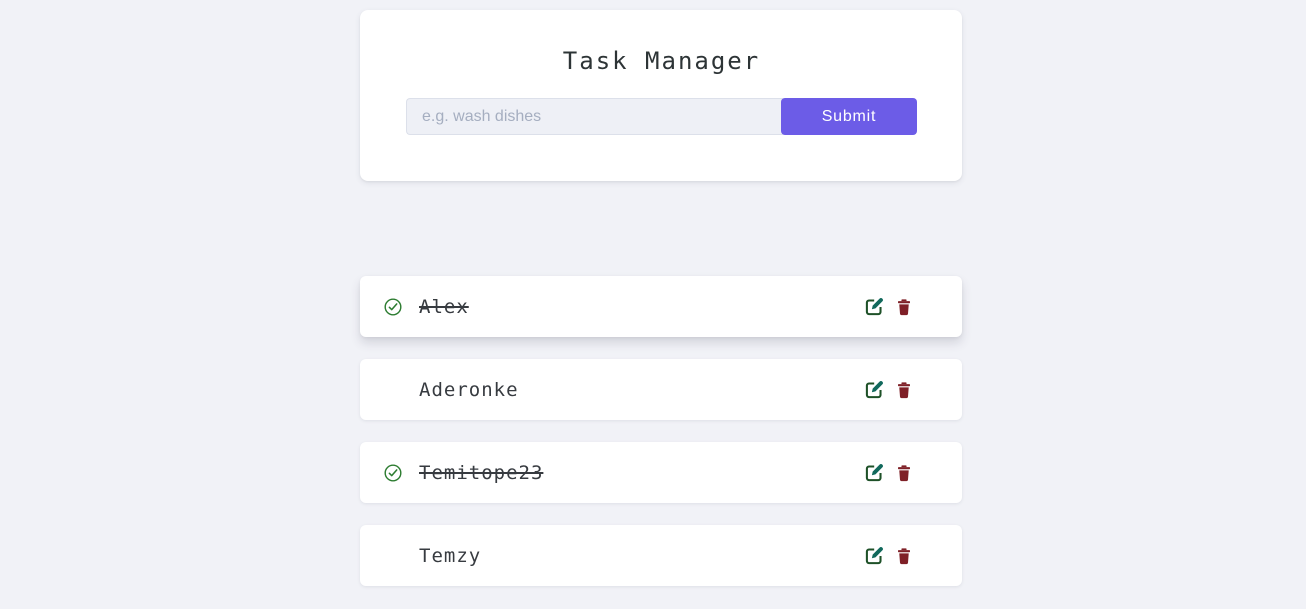  I want to click on task-row: Aderonke, so click(661, 389).